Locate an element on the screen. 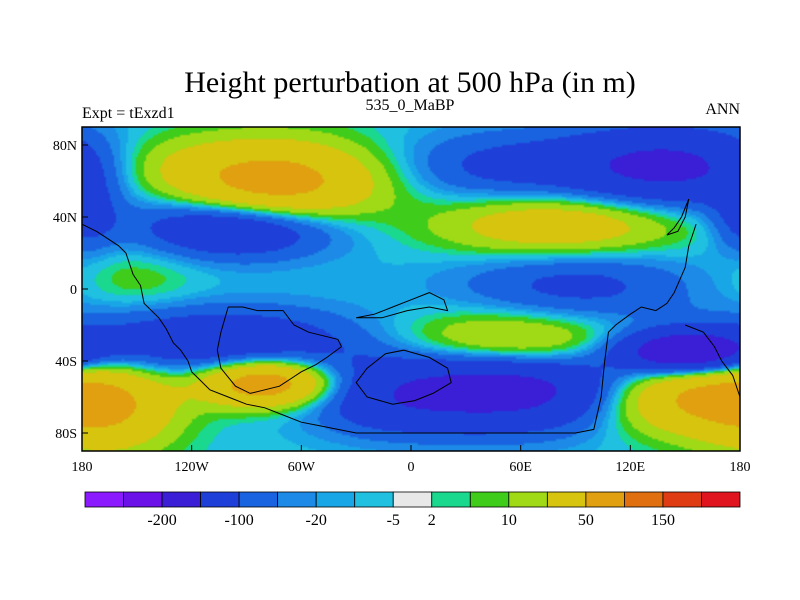 This screenshot has height=600, width=800. colorbar: -200 -100 -20 -5 2 10 50 150 is located at coordinates (412, 510).